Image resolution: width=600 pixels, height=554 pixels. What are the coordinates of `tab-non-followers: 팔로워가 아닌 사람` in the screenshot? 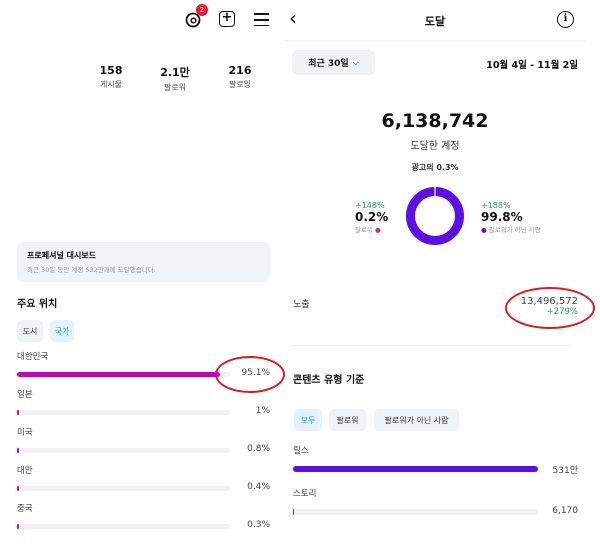 It's located at (416, 420).